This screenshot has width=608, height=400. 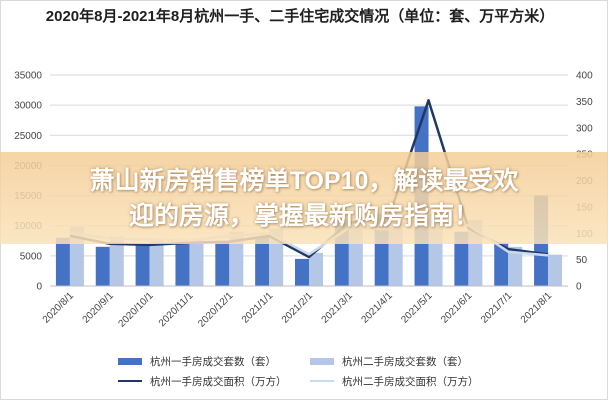 I want to click on legend-item-resale-units: 杭州二手房成交套数（套）, so click(x=389, y=361).